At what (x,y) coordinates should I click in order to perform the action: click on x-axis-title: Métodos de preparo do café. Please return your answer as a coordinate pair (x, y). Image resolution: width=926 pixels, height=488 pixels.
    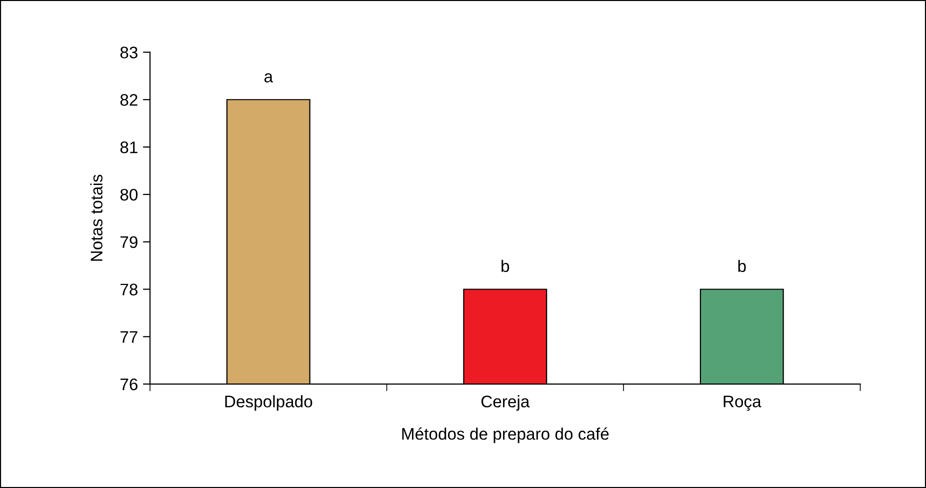
    Looking at the image, I should click on (505, 435).